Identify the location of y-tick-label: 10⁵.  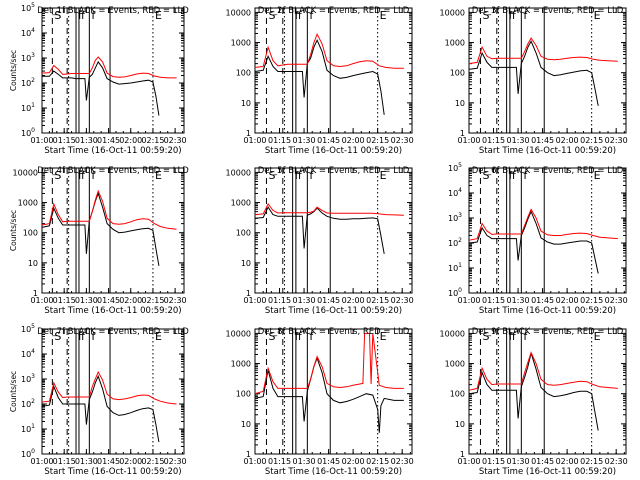
(28, 7).